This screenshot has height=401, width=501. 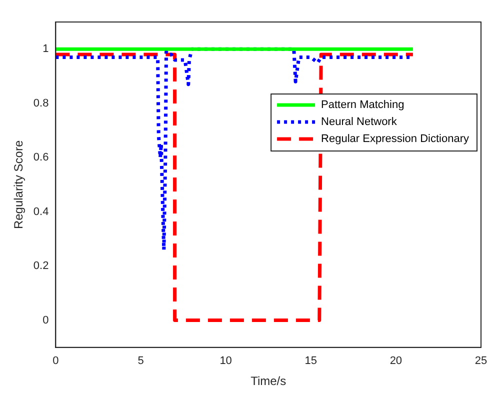 What do you see at coordinates (41, 212) in the screenshot?
I see `y-tick-label: 0.4` at bounding box center [41, 212].